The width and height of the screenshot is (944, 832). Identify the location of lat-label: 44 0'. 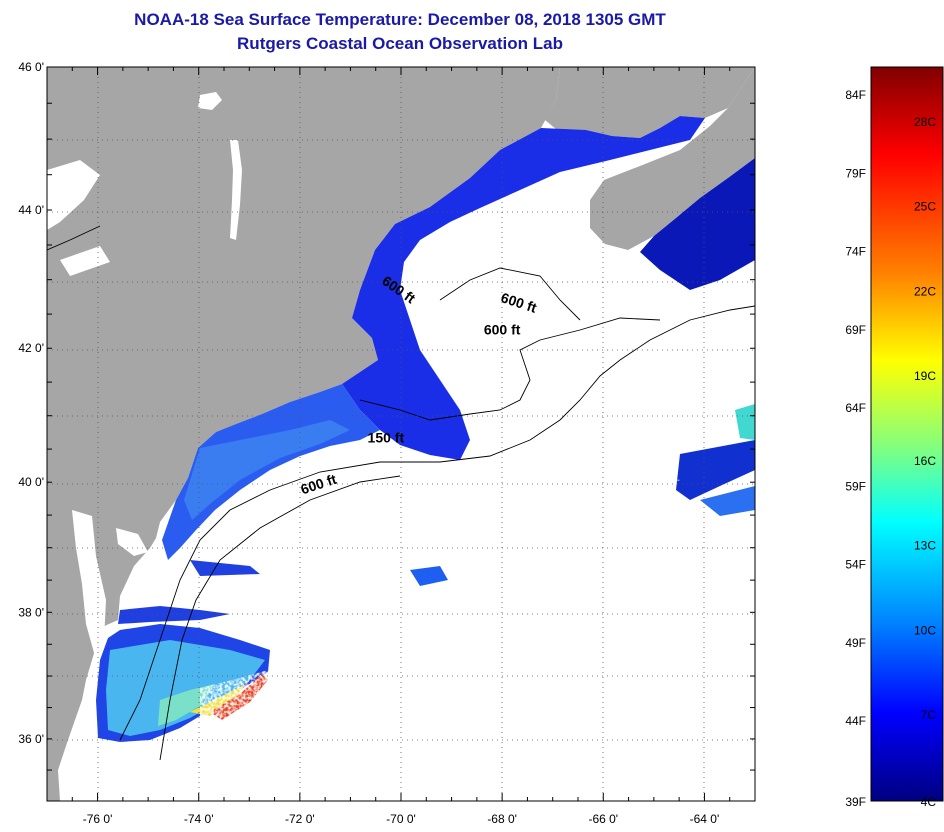
(31, 210).